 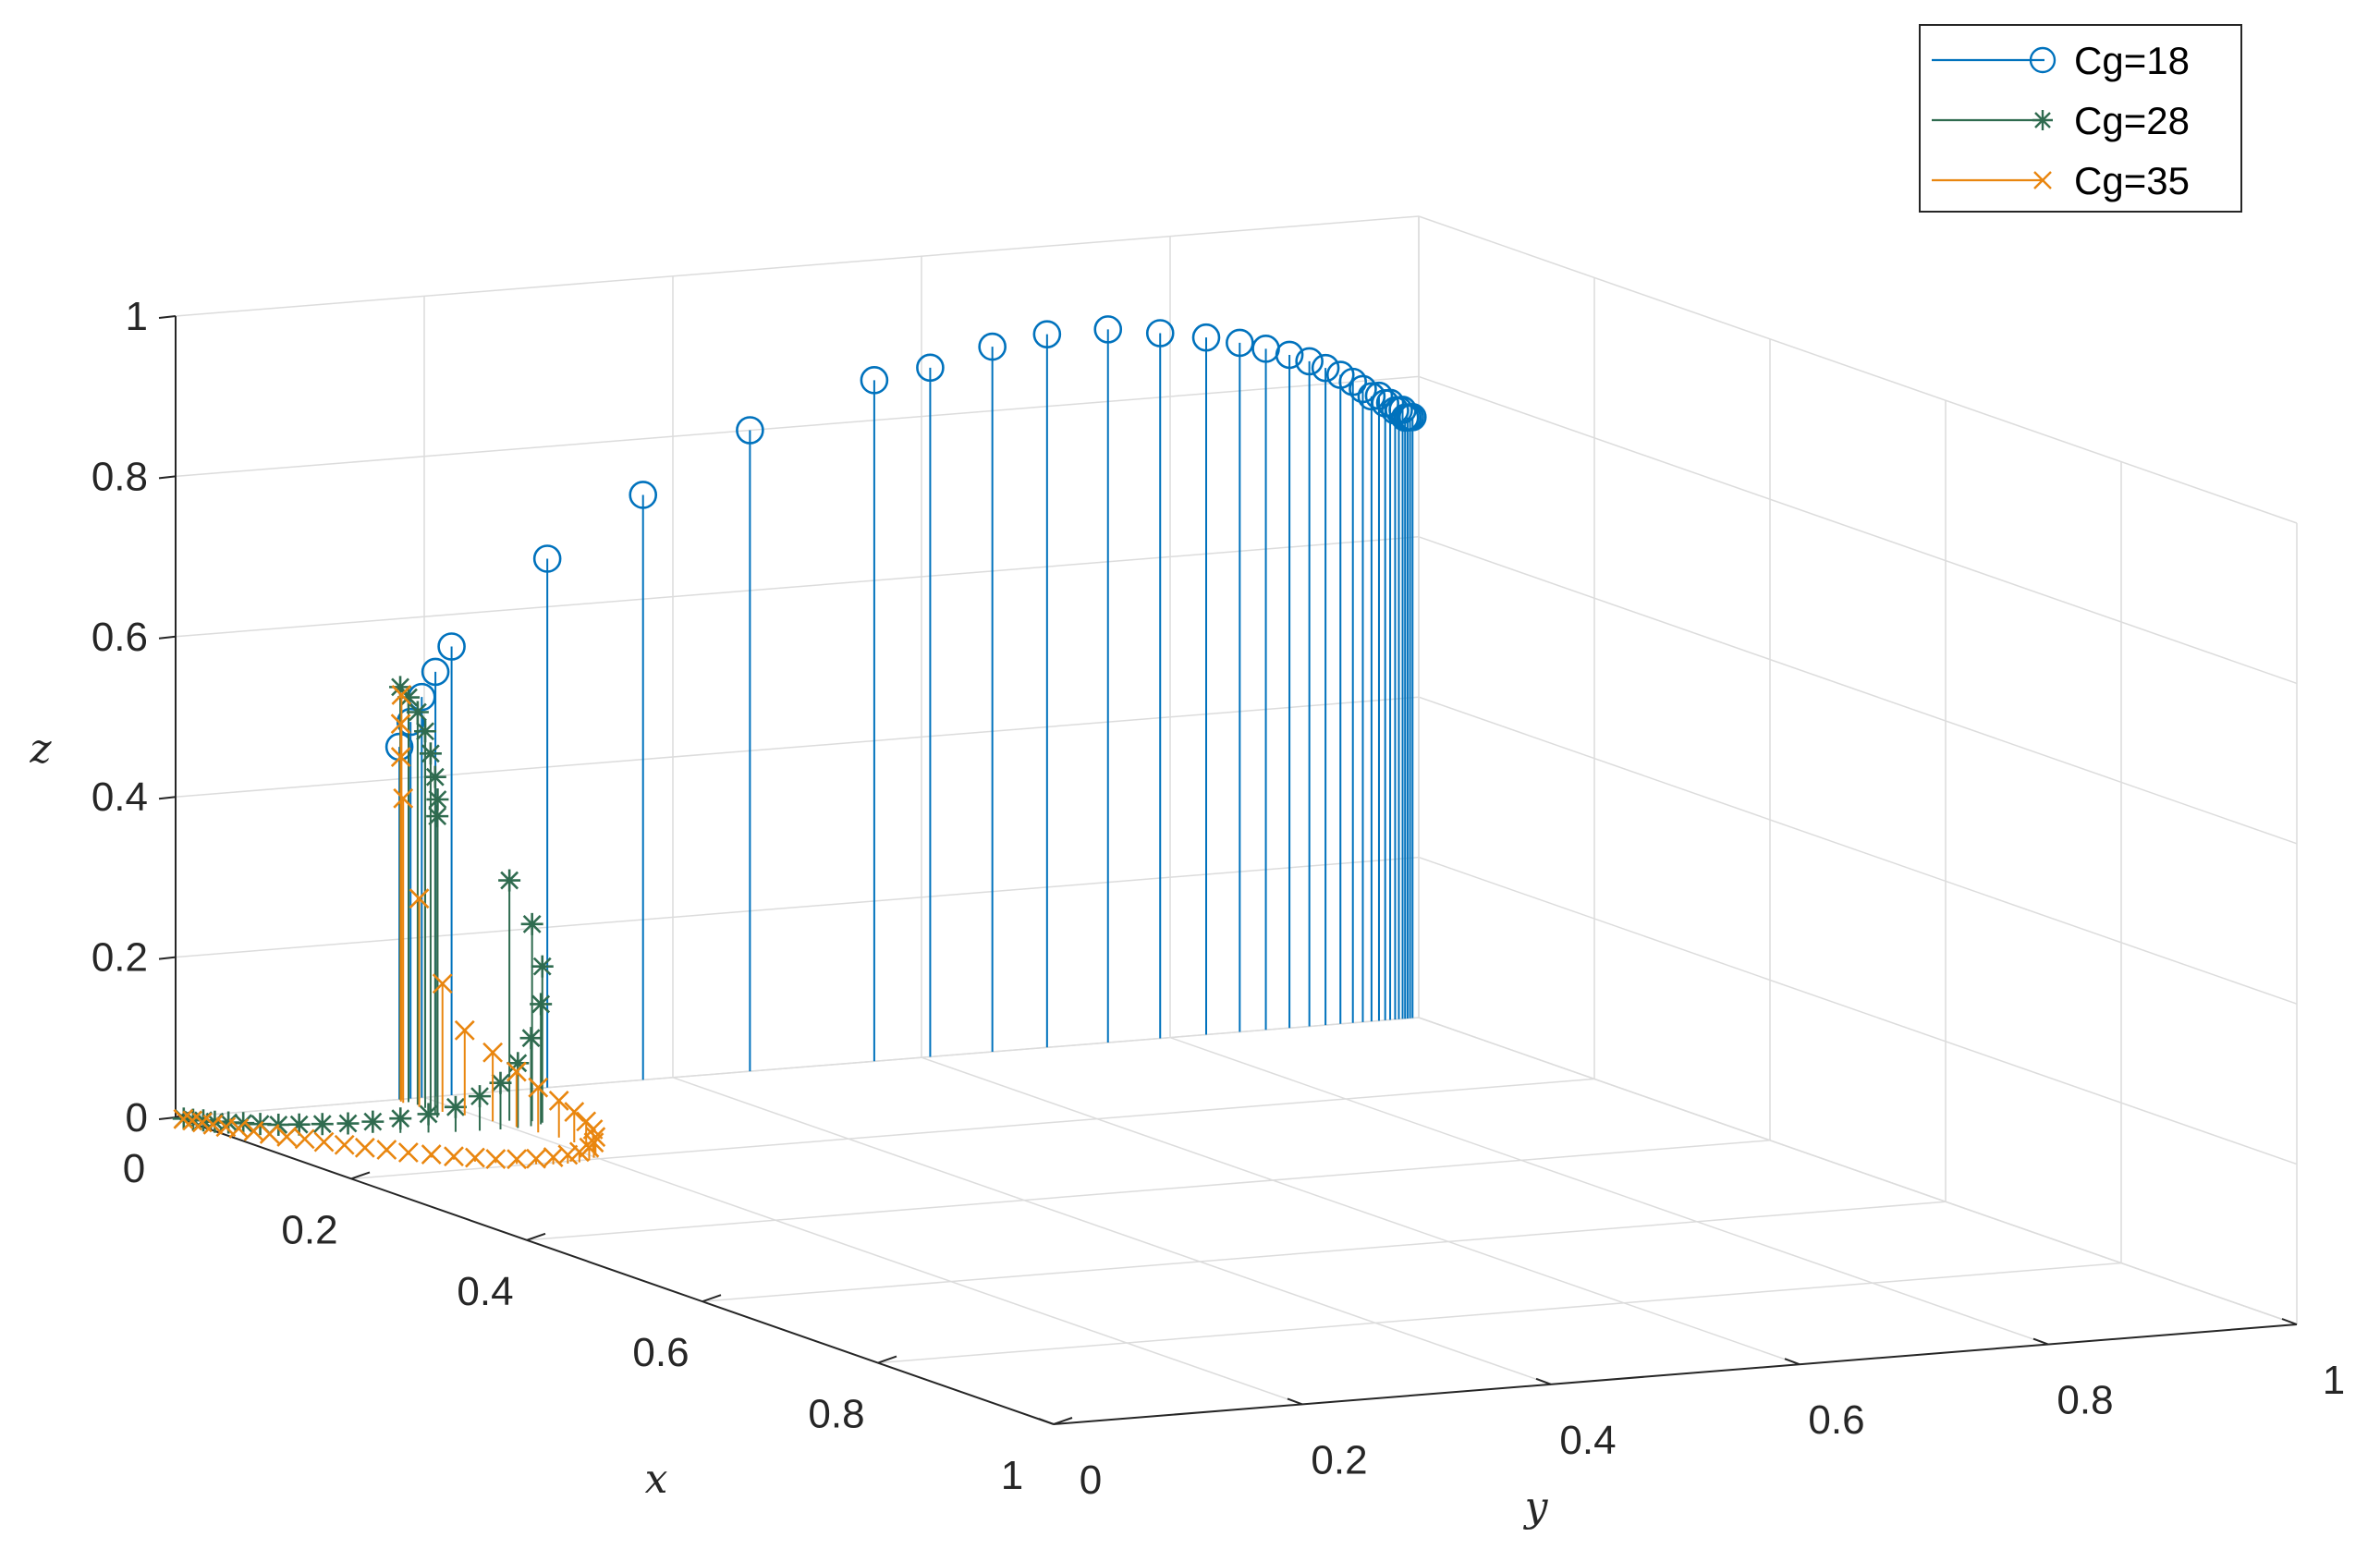 I want to click on series-cg35, so click(x=389, y=927).